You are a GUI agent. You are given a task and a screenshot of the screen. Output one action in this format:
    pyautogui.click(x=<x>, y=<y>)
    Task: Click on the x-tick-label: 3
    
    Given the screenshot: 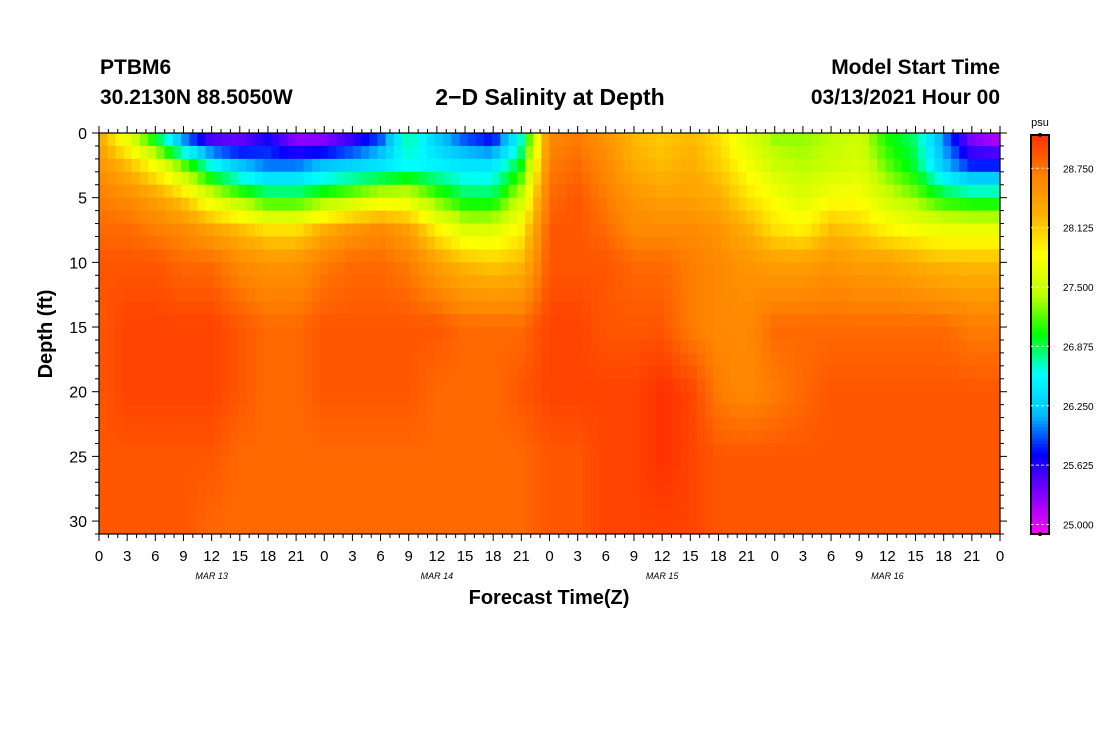 What is the action you would take?
    pyautogui.click(x=803, y=556)
    